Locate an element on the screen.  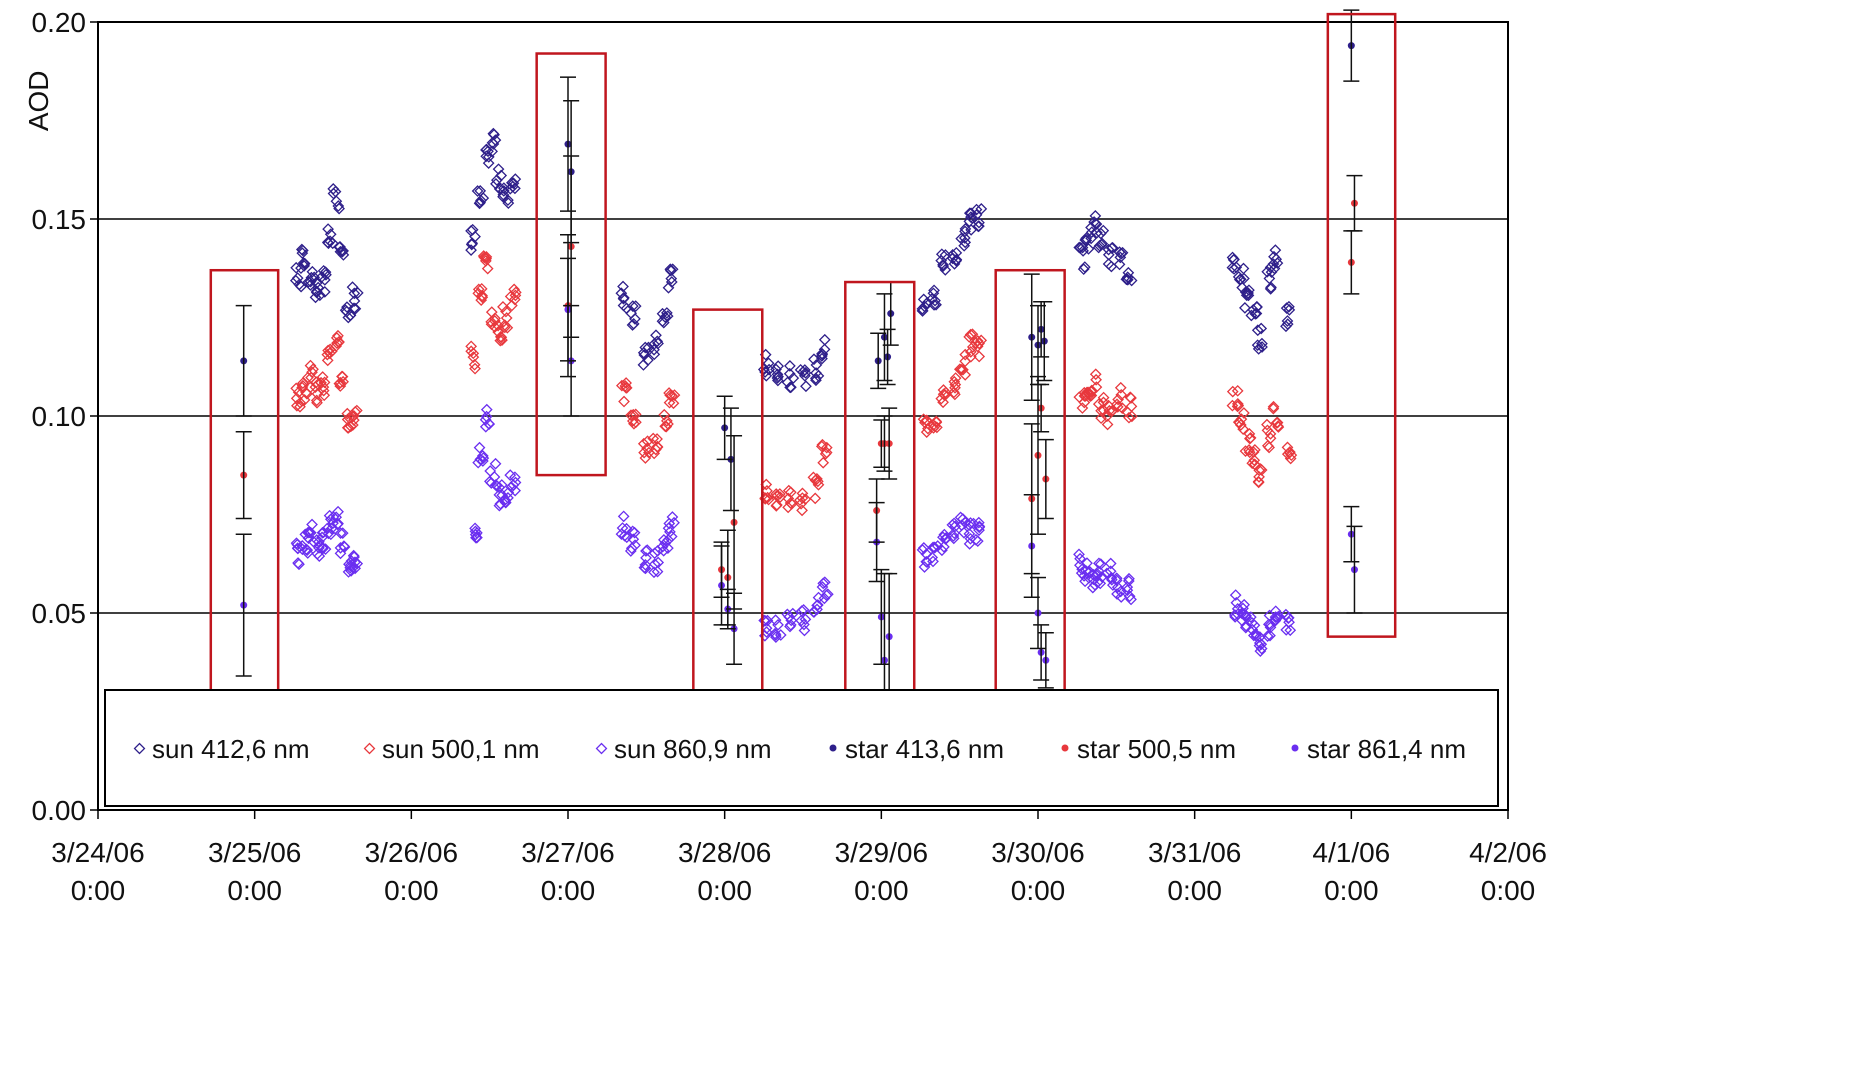
legend-label: sun 860,9 nm is located at coordinates (693, 749).